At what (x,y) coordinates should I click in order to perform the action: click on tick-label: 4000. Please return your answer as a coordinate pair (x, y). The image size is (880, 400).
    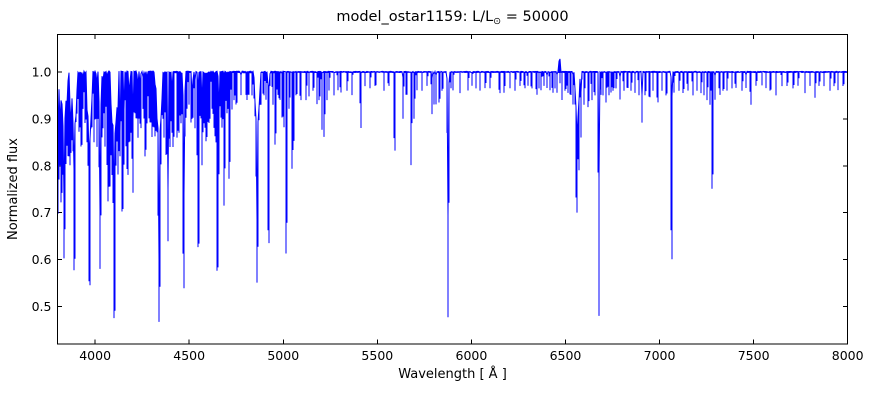
    Looking at the image, I should click on (95, 355).